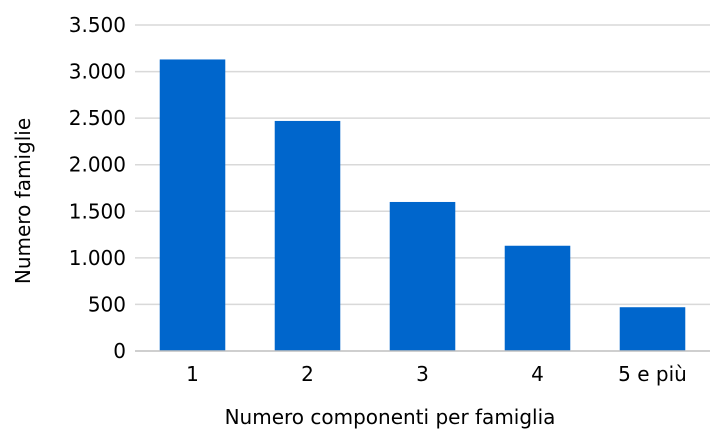  What do you see at coordinates (192, 374) in the screenshot?
I see `x-tick-label: 1` at bounding box center [192, 374].